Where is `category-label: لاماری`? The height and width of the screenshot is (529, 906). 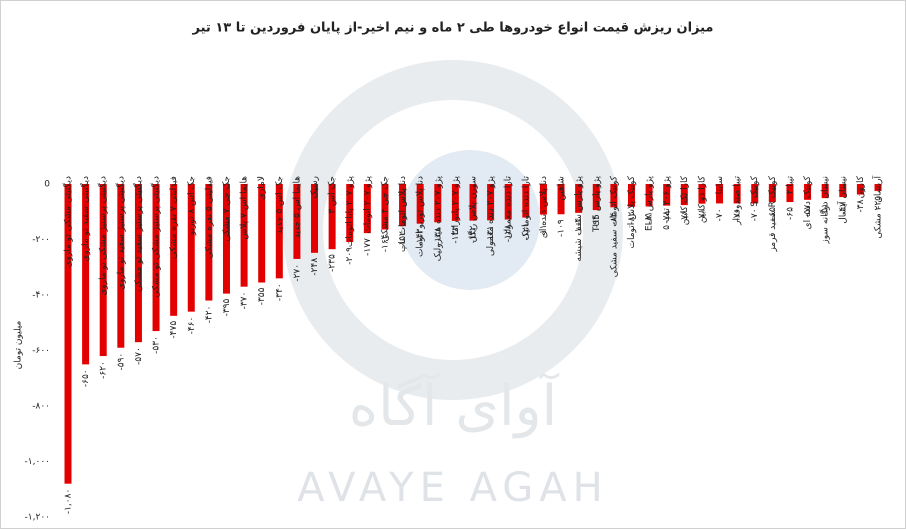 category-label: لاماری is located at coordinates (262, 188).